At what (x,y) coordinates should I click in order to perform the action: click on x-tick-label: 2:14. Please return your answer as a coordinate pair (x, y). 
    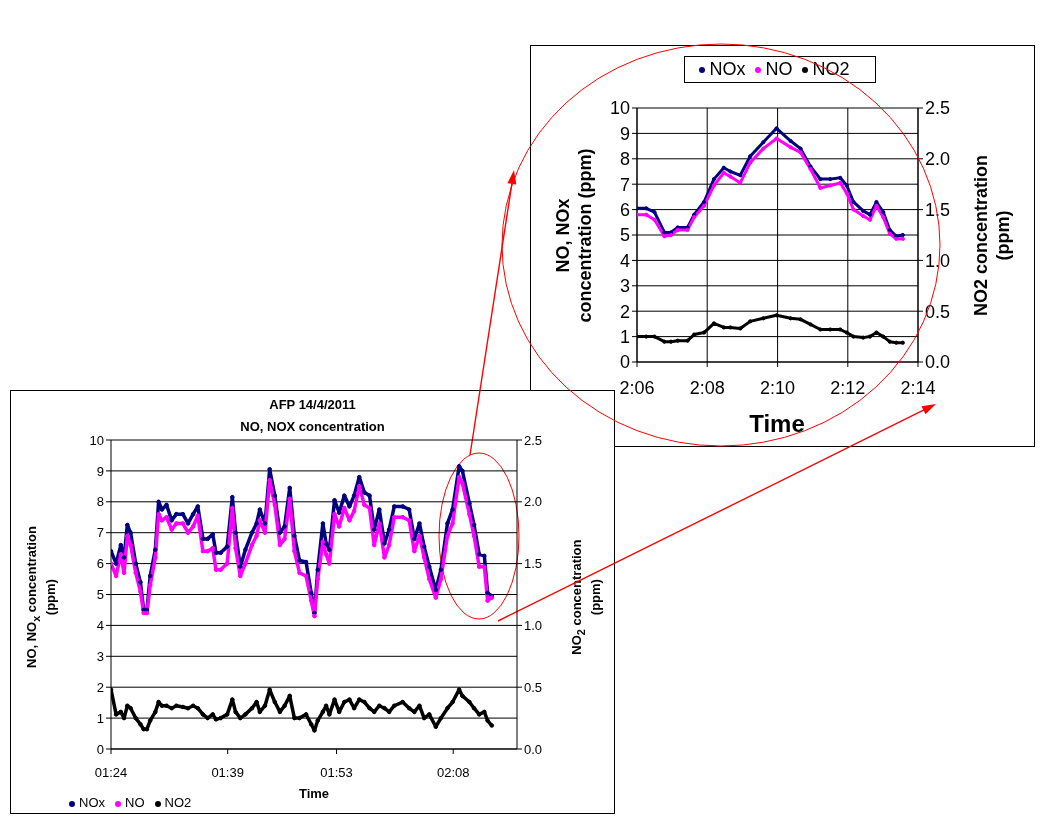
    Looking at the image, I should click on (918, 387).